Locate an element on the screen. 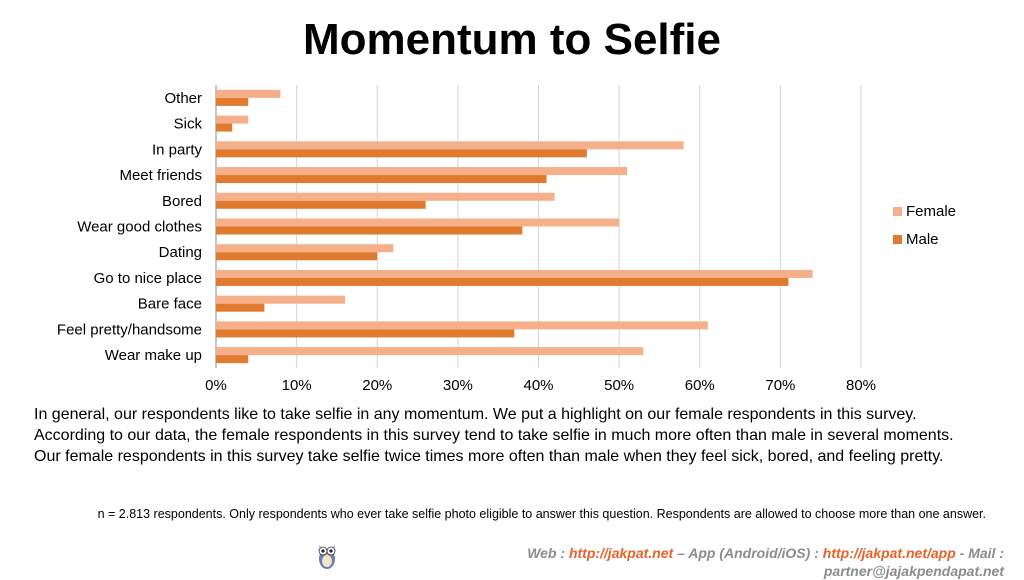 Image resolution: width=1024 pixels, height=580 pixels. legend-label-female: Female is located at coordinates (931, 211).